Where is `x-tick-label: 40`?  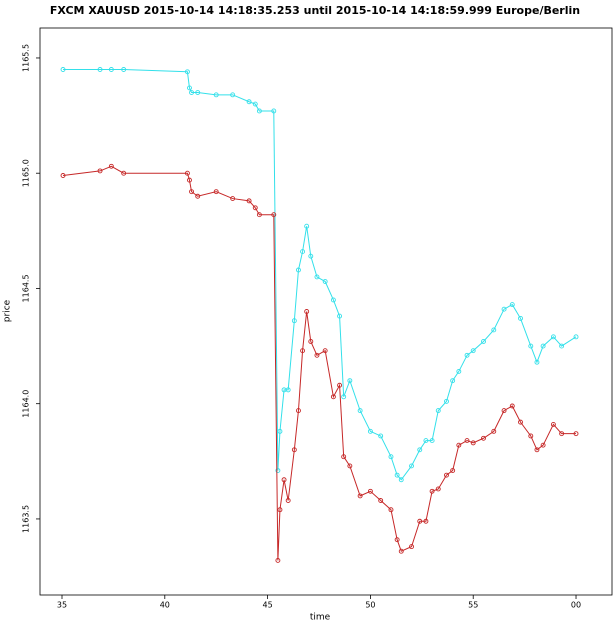 x-tick-label: 40 is located at coordinates (165, 605).